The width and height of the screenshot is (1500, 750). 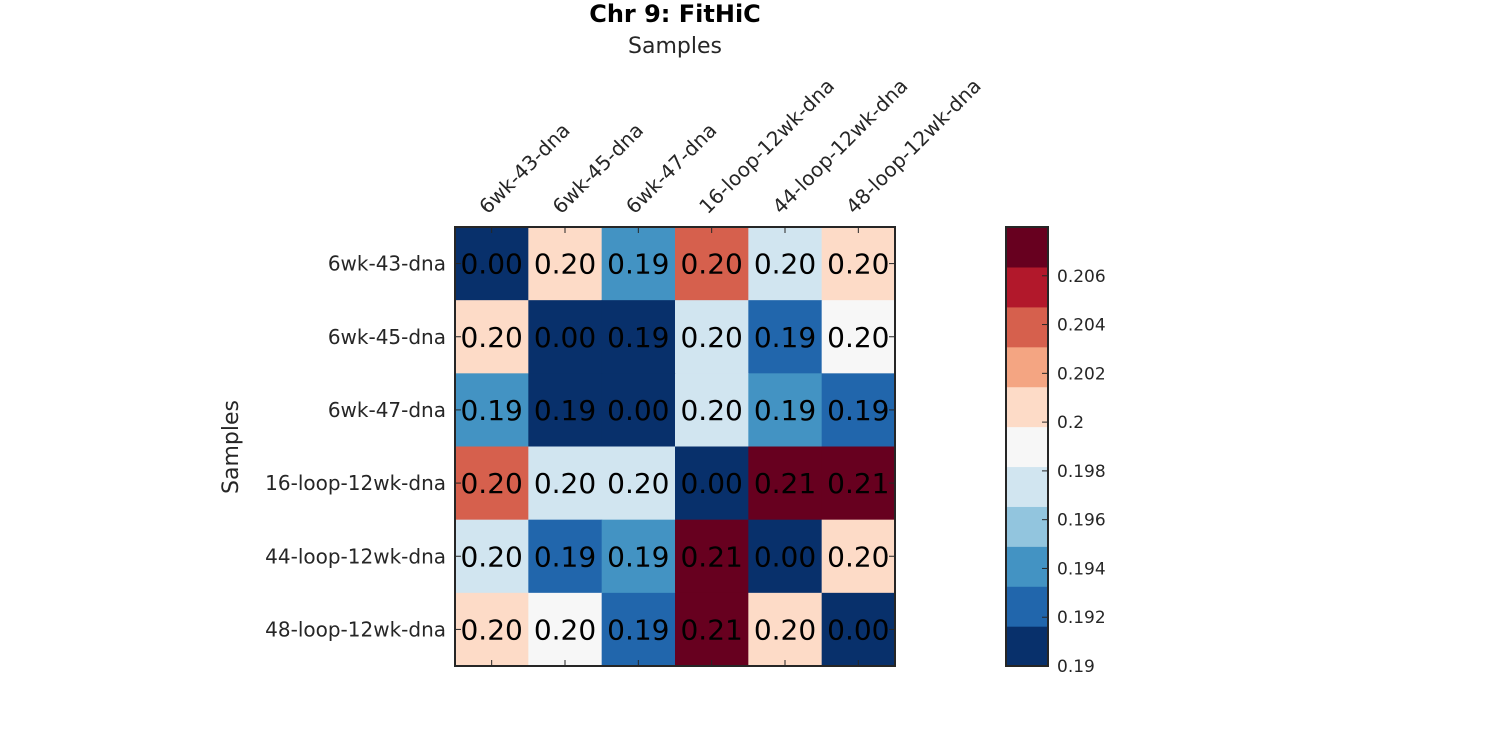 What do you see at coordinates (387, 410) in the screenshot?
I see `y-tick-label: 6wk-47-dna` at bounding box center [387, 410].